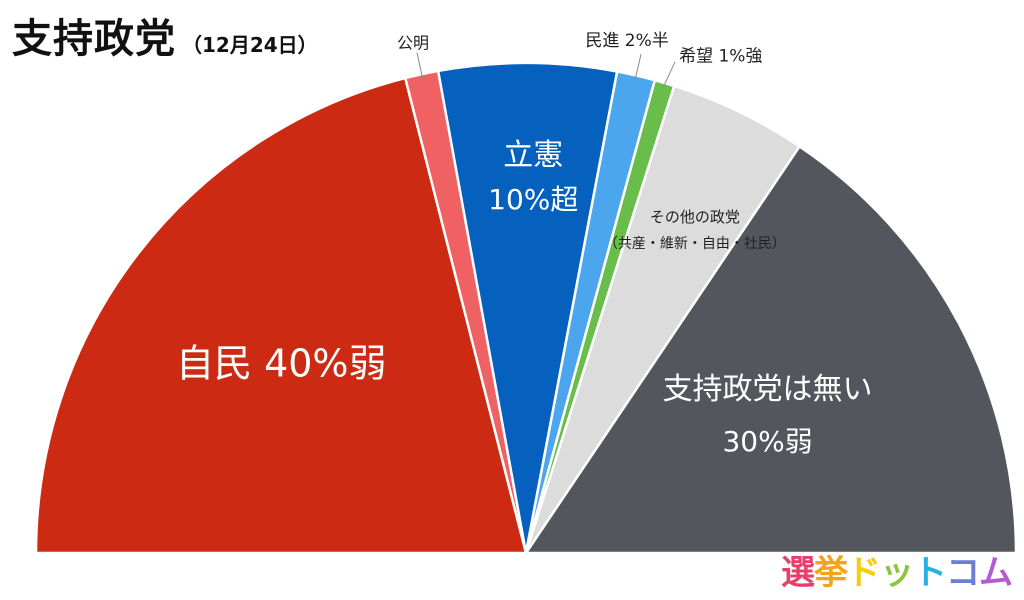 The width and height of the screenshot is (1024, 600). I want to click on slice-label-1: 公明, so click(413, 43).